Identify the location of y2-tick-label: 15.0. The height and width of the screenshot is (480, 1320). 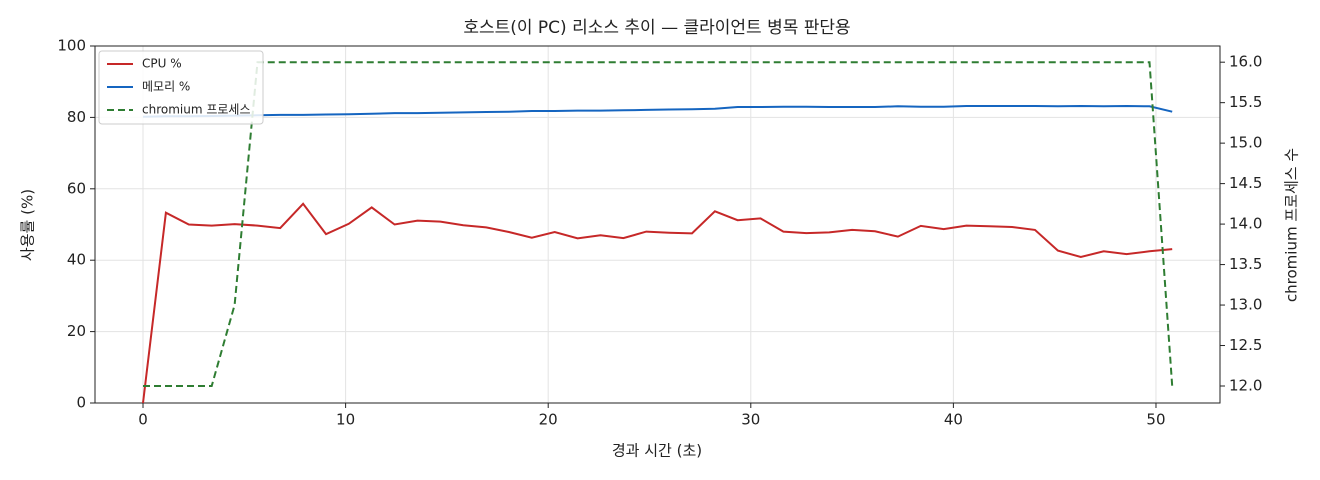
(1245, 143).